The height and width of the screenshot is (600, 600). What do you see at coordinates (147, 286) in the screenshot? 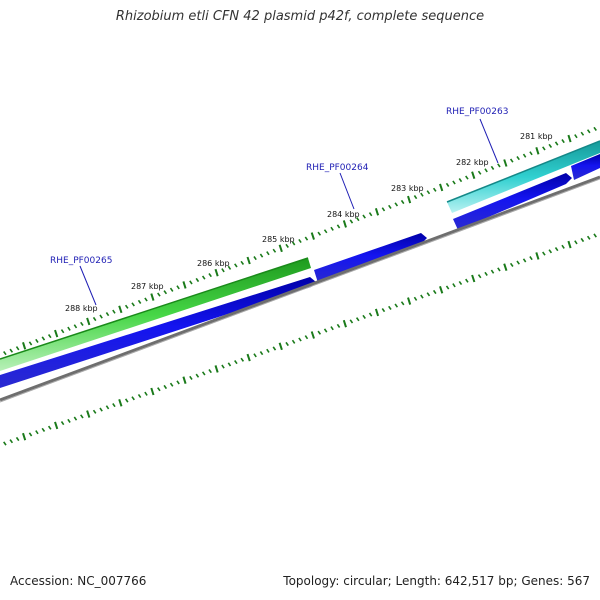
I see `kbp-label-287: 287 kbp` at bounding box center [147, 286].